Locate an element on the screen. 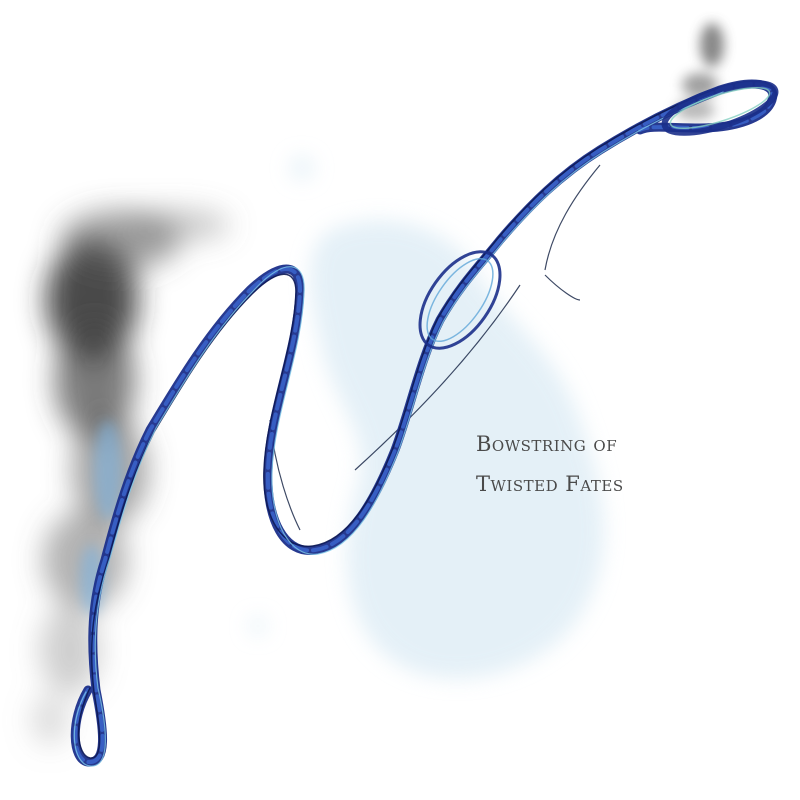 This screenshot has height=800, width=800. item-caption: Bowstring of Twisted Fates is located at coordinates (586, 464).